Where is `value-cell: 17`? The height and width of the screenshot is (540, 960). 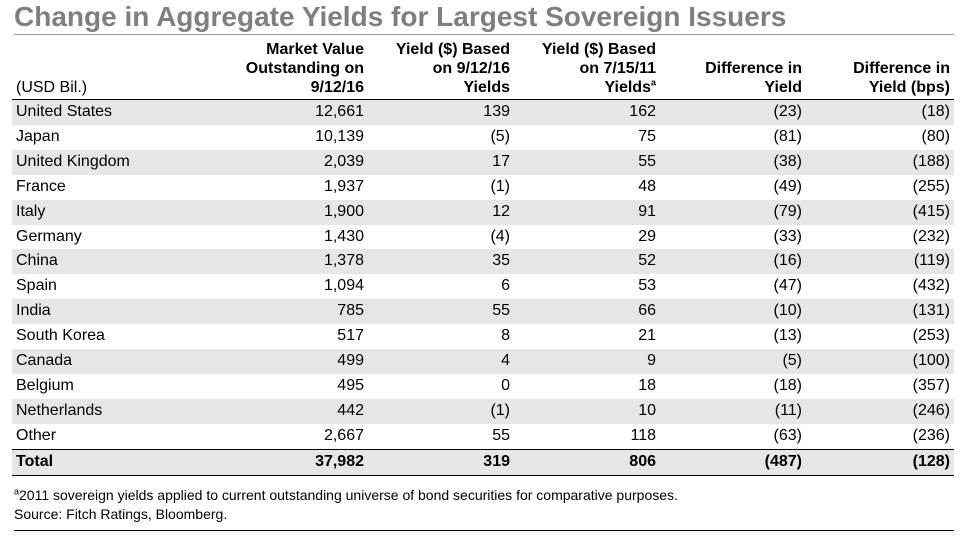 value-cell: 17 is located at coordinates (441, 162).